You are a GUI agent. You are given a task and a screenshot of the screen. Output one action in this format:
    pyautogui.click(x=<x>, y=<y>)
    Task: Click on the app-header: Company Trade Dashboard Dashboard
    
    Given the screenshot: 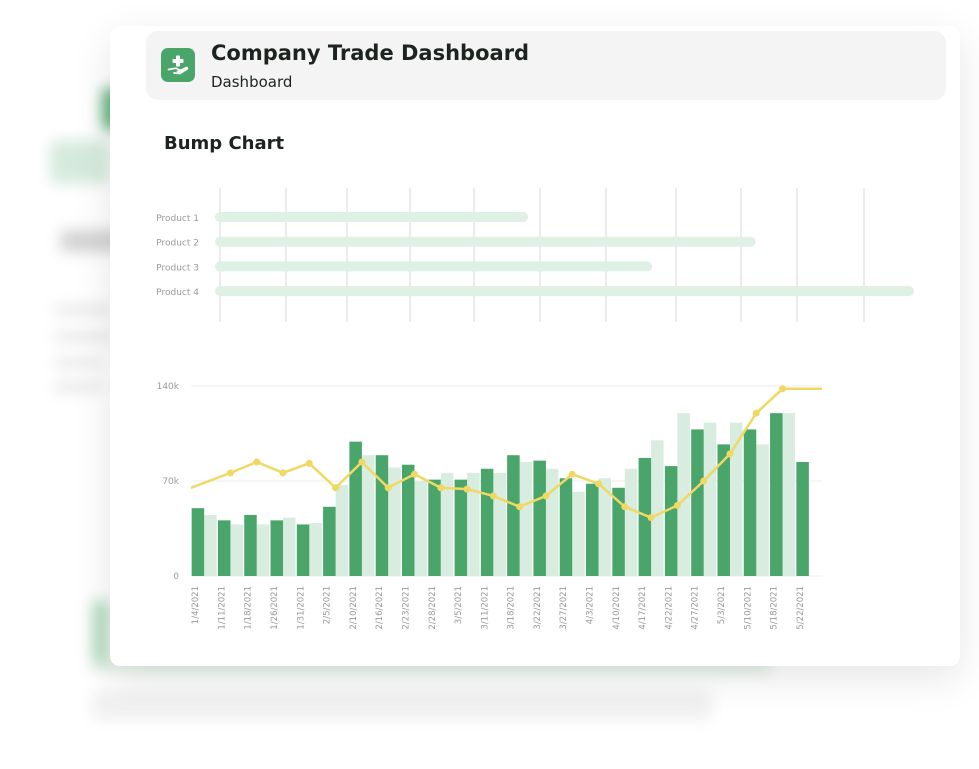 What is the action you would take?
    pyautogui.click(x=546, y=65)
    